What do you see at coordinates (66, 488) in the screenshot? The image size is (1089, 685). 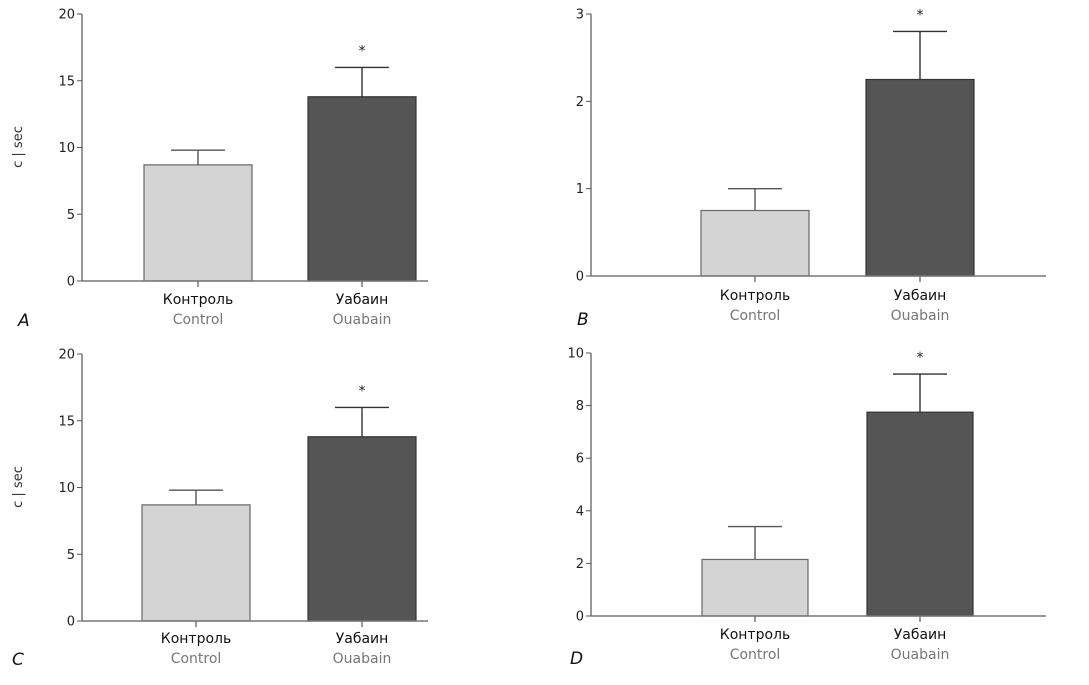 I see `panel-c-y-tick-label: 10` at bounding box center [66, 488].